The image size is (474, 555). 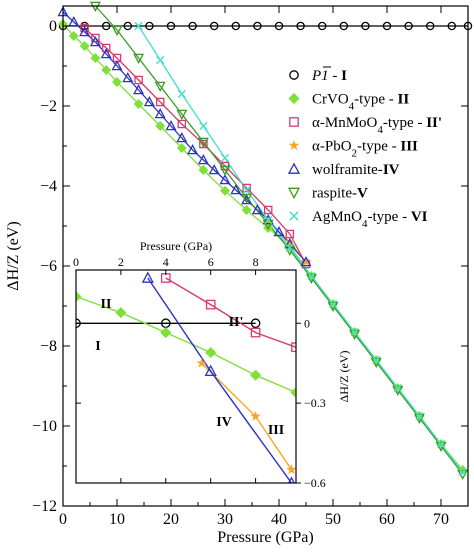 What do you see at coordinates (333, 519) in the screenshot?
I see `x-tick-label: 50` at bounding box center [333, 519].